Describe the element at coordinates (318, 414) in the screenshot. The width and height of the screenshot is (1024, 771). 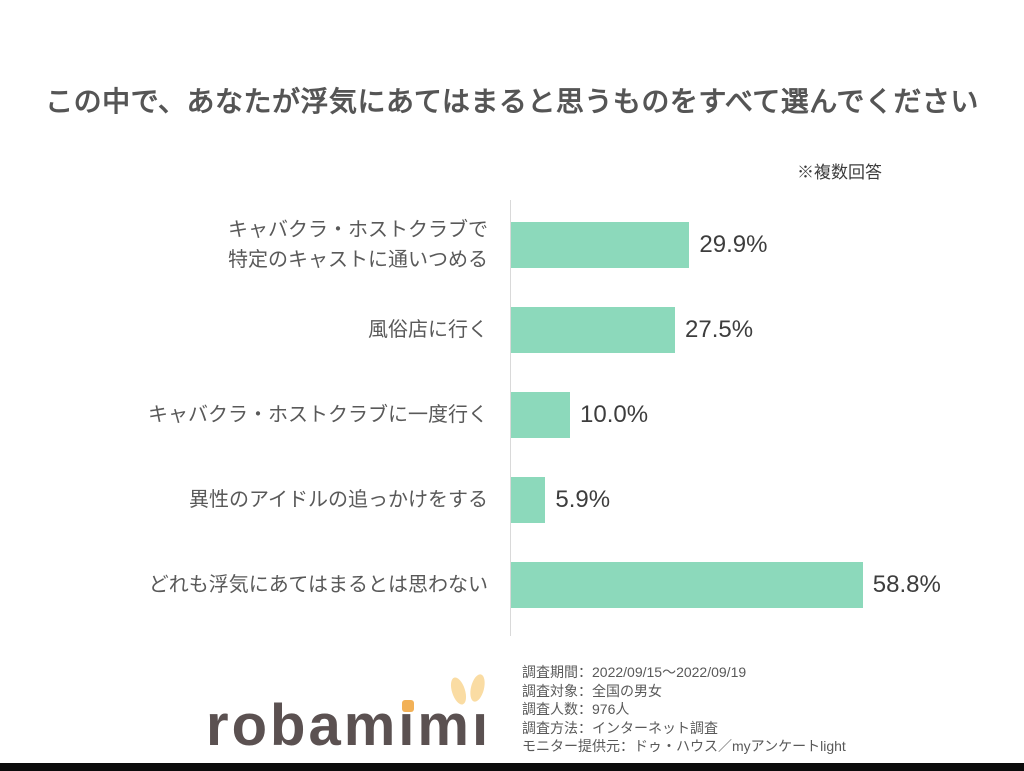
I see `bar-category-label: キャバクラ・ホストクラブに一度行く` at that location.